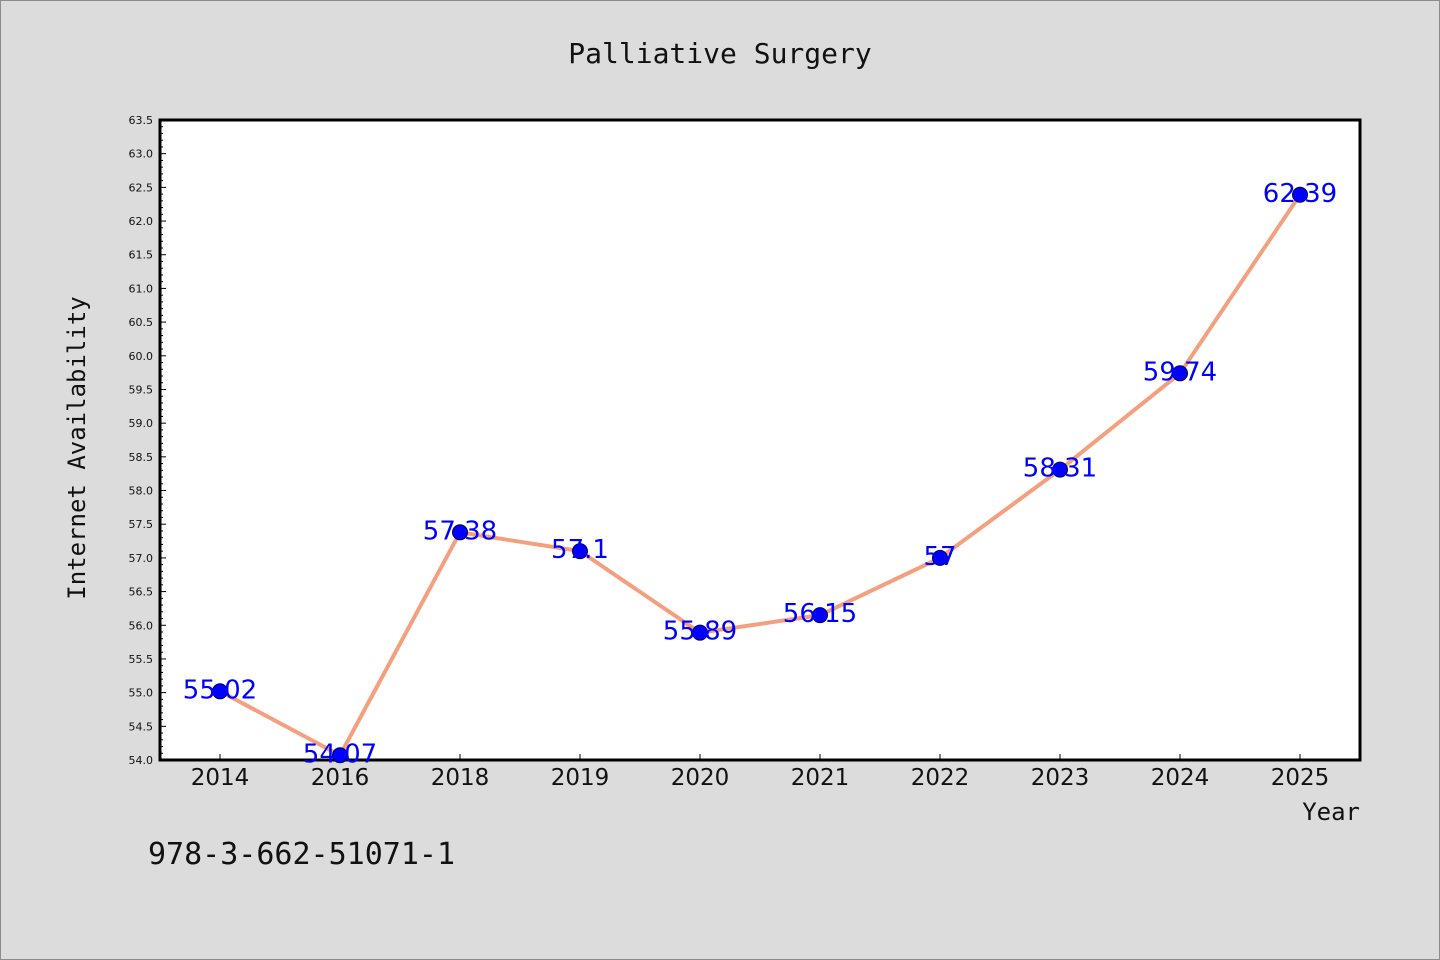 This screenshot has width=1440, height=960. Describe the element at coordinates (1331, 812) in the screenshot. I see `x-axis-label: Year` at that location.